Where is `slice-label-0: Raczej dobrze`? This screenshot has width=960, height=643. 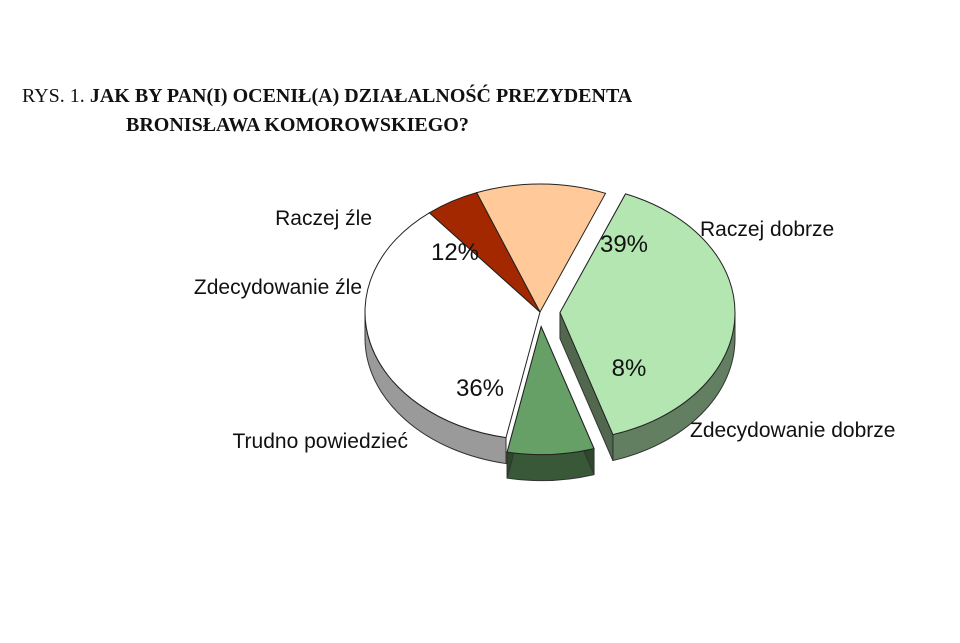 slice-label-0: Raczej dobrze is located at coordinates (767, 229).